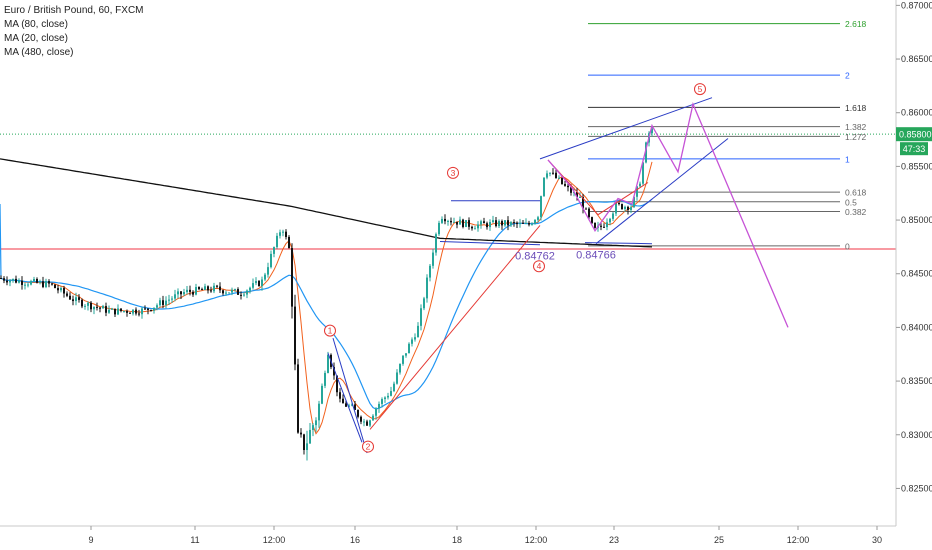 The image size is (932, 550). Describe the element at coordinates (74, 10) in the screenshot. I see `chart-title: Euro / British Pound, 60, FXCM` at that location.